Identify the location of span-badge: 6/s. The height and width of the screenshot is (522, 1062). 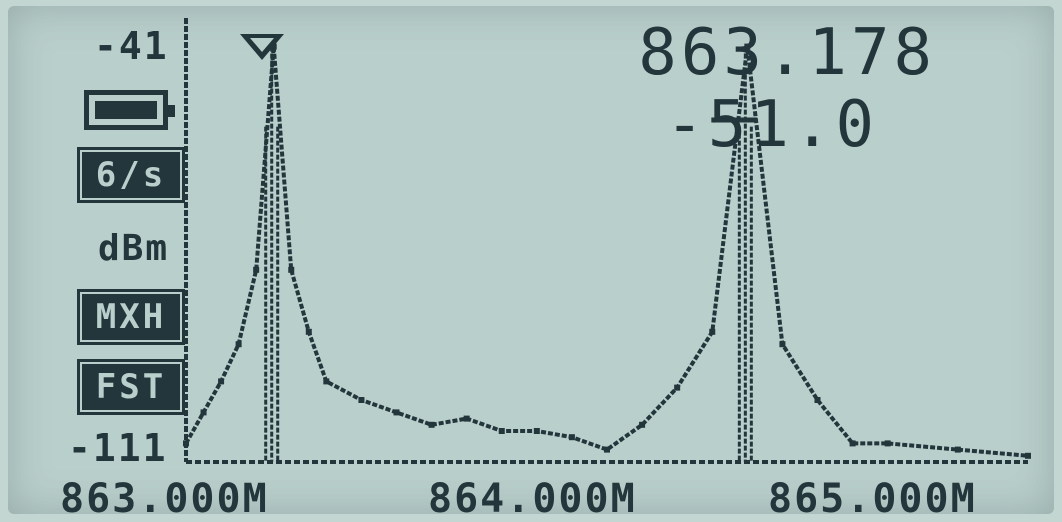
(131, 175).